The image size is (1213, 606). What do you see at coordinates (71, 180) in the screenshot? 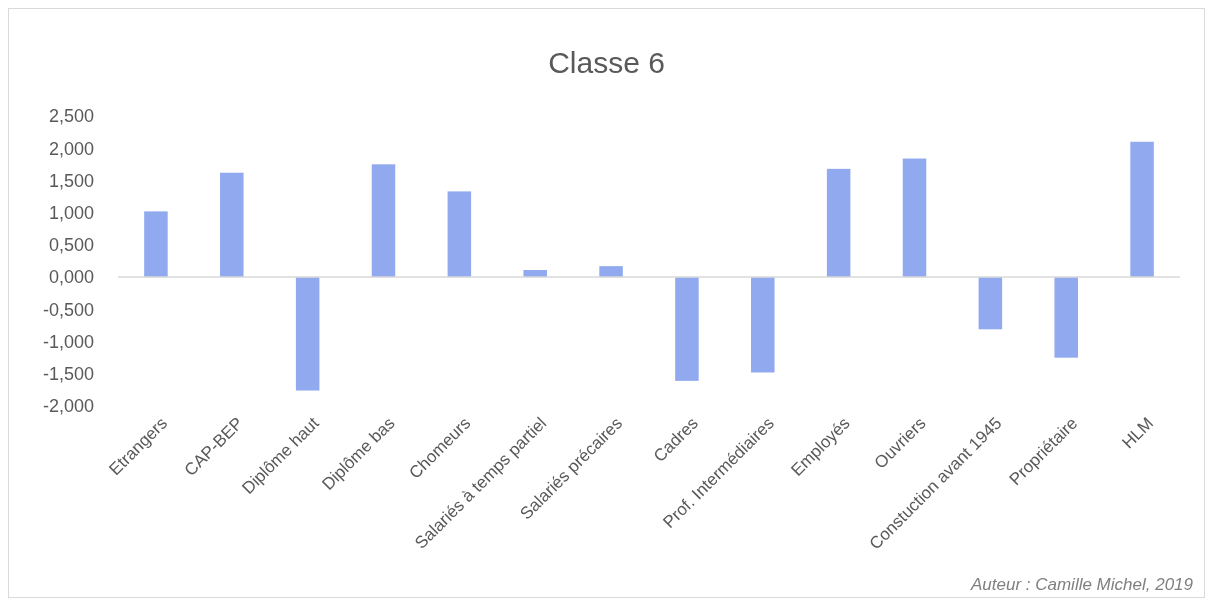
I see `y-tick-label: 1,500` at bounding box center [71, 180].